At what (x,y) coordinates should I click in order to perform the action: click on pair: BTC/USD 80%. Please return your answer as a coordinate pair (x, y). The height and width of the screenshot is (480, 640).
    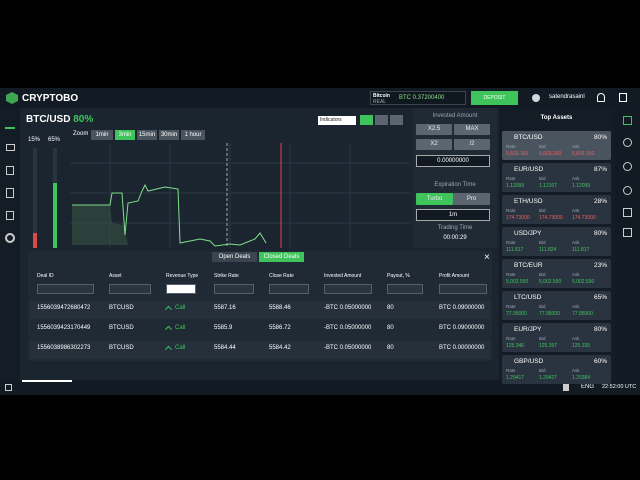
    Looking at the image, I should click on (59, 119).